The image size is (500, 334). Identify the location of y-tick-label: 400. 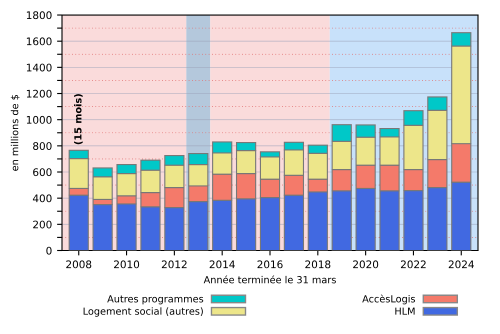
(42, 198).